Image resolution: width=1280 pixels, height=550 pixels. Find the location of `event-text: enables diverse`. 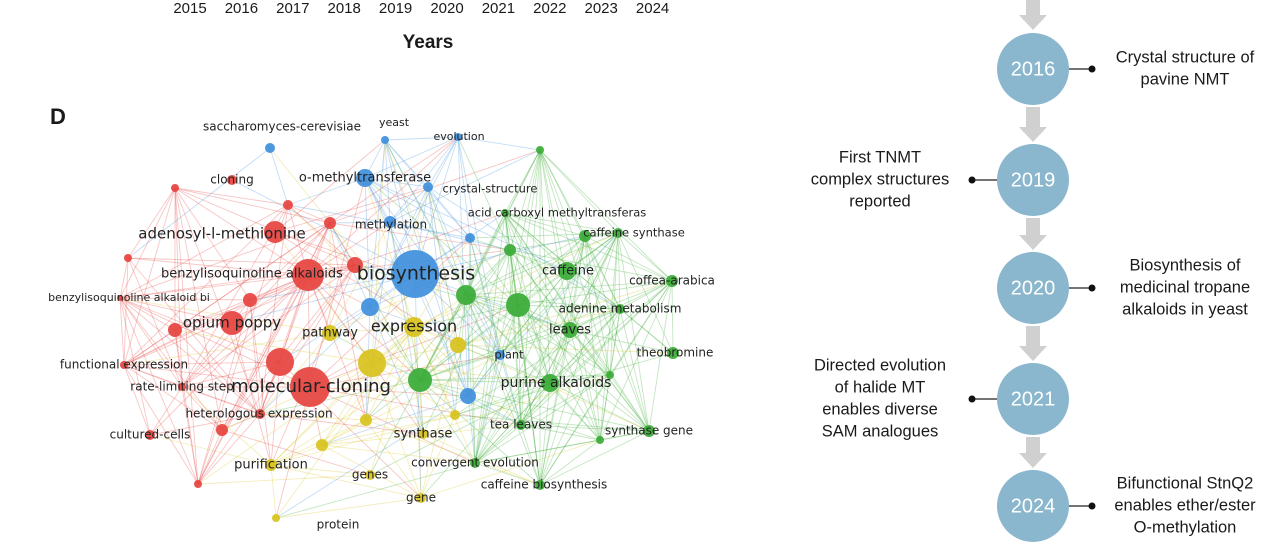

event-text: enables diverse is located at coordinates (880, 409).